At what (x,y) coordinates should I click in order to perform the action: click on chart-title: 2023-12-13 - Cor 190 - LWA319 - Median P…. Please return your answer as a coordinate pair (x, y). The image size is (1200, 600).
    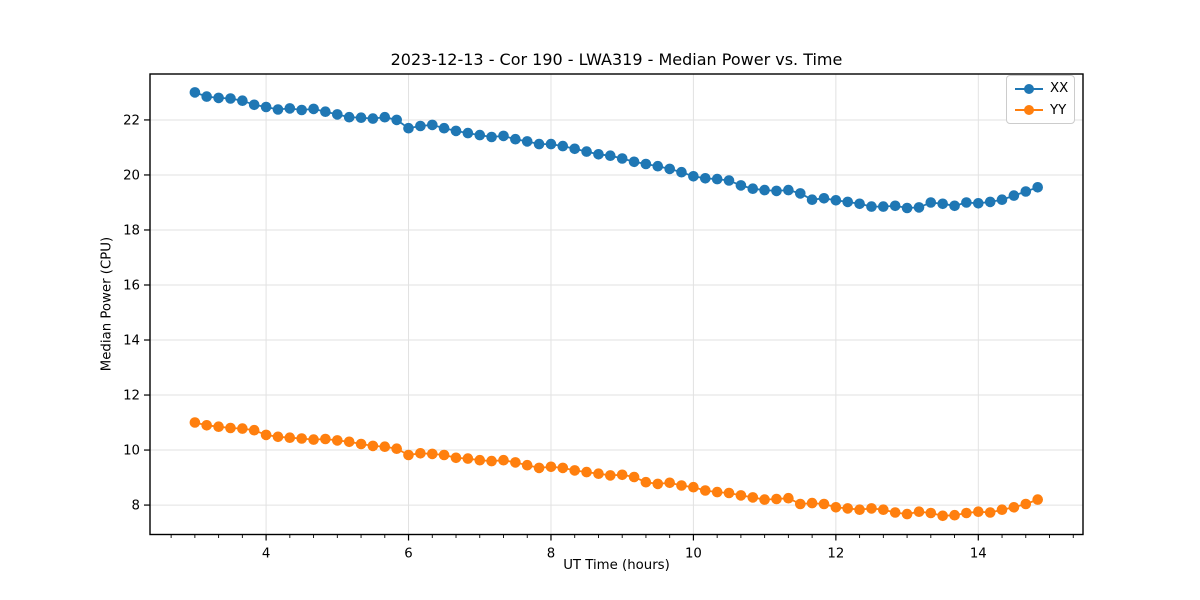
    Looking at the image, I should click on (616, 59).